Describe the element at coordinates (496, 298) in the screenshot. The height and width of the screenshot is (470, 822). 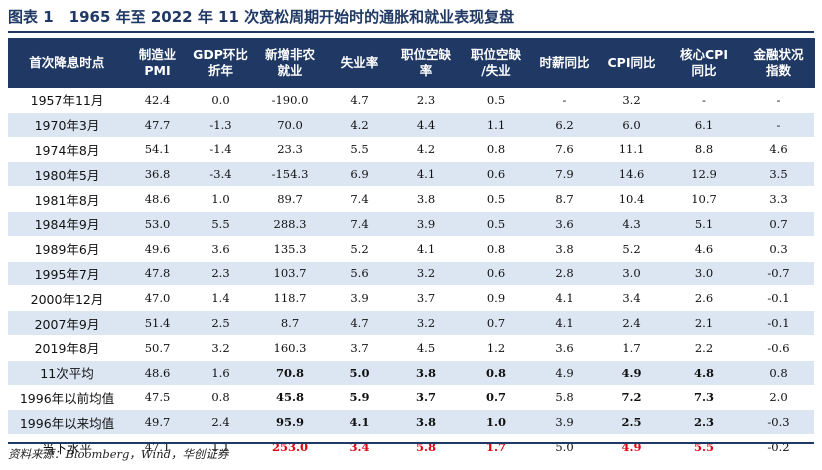
I see `table-cell: 0.9` at that location.